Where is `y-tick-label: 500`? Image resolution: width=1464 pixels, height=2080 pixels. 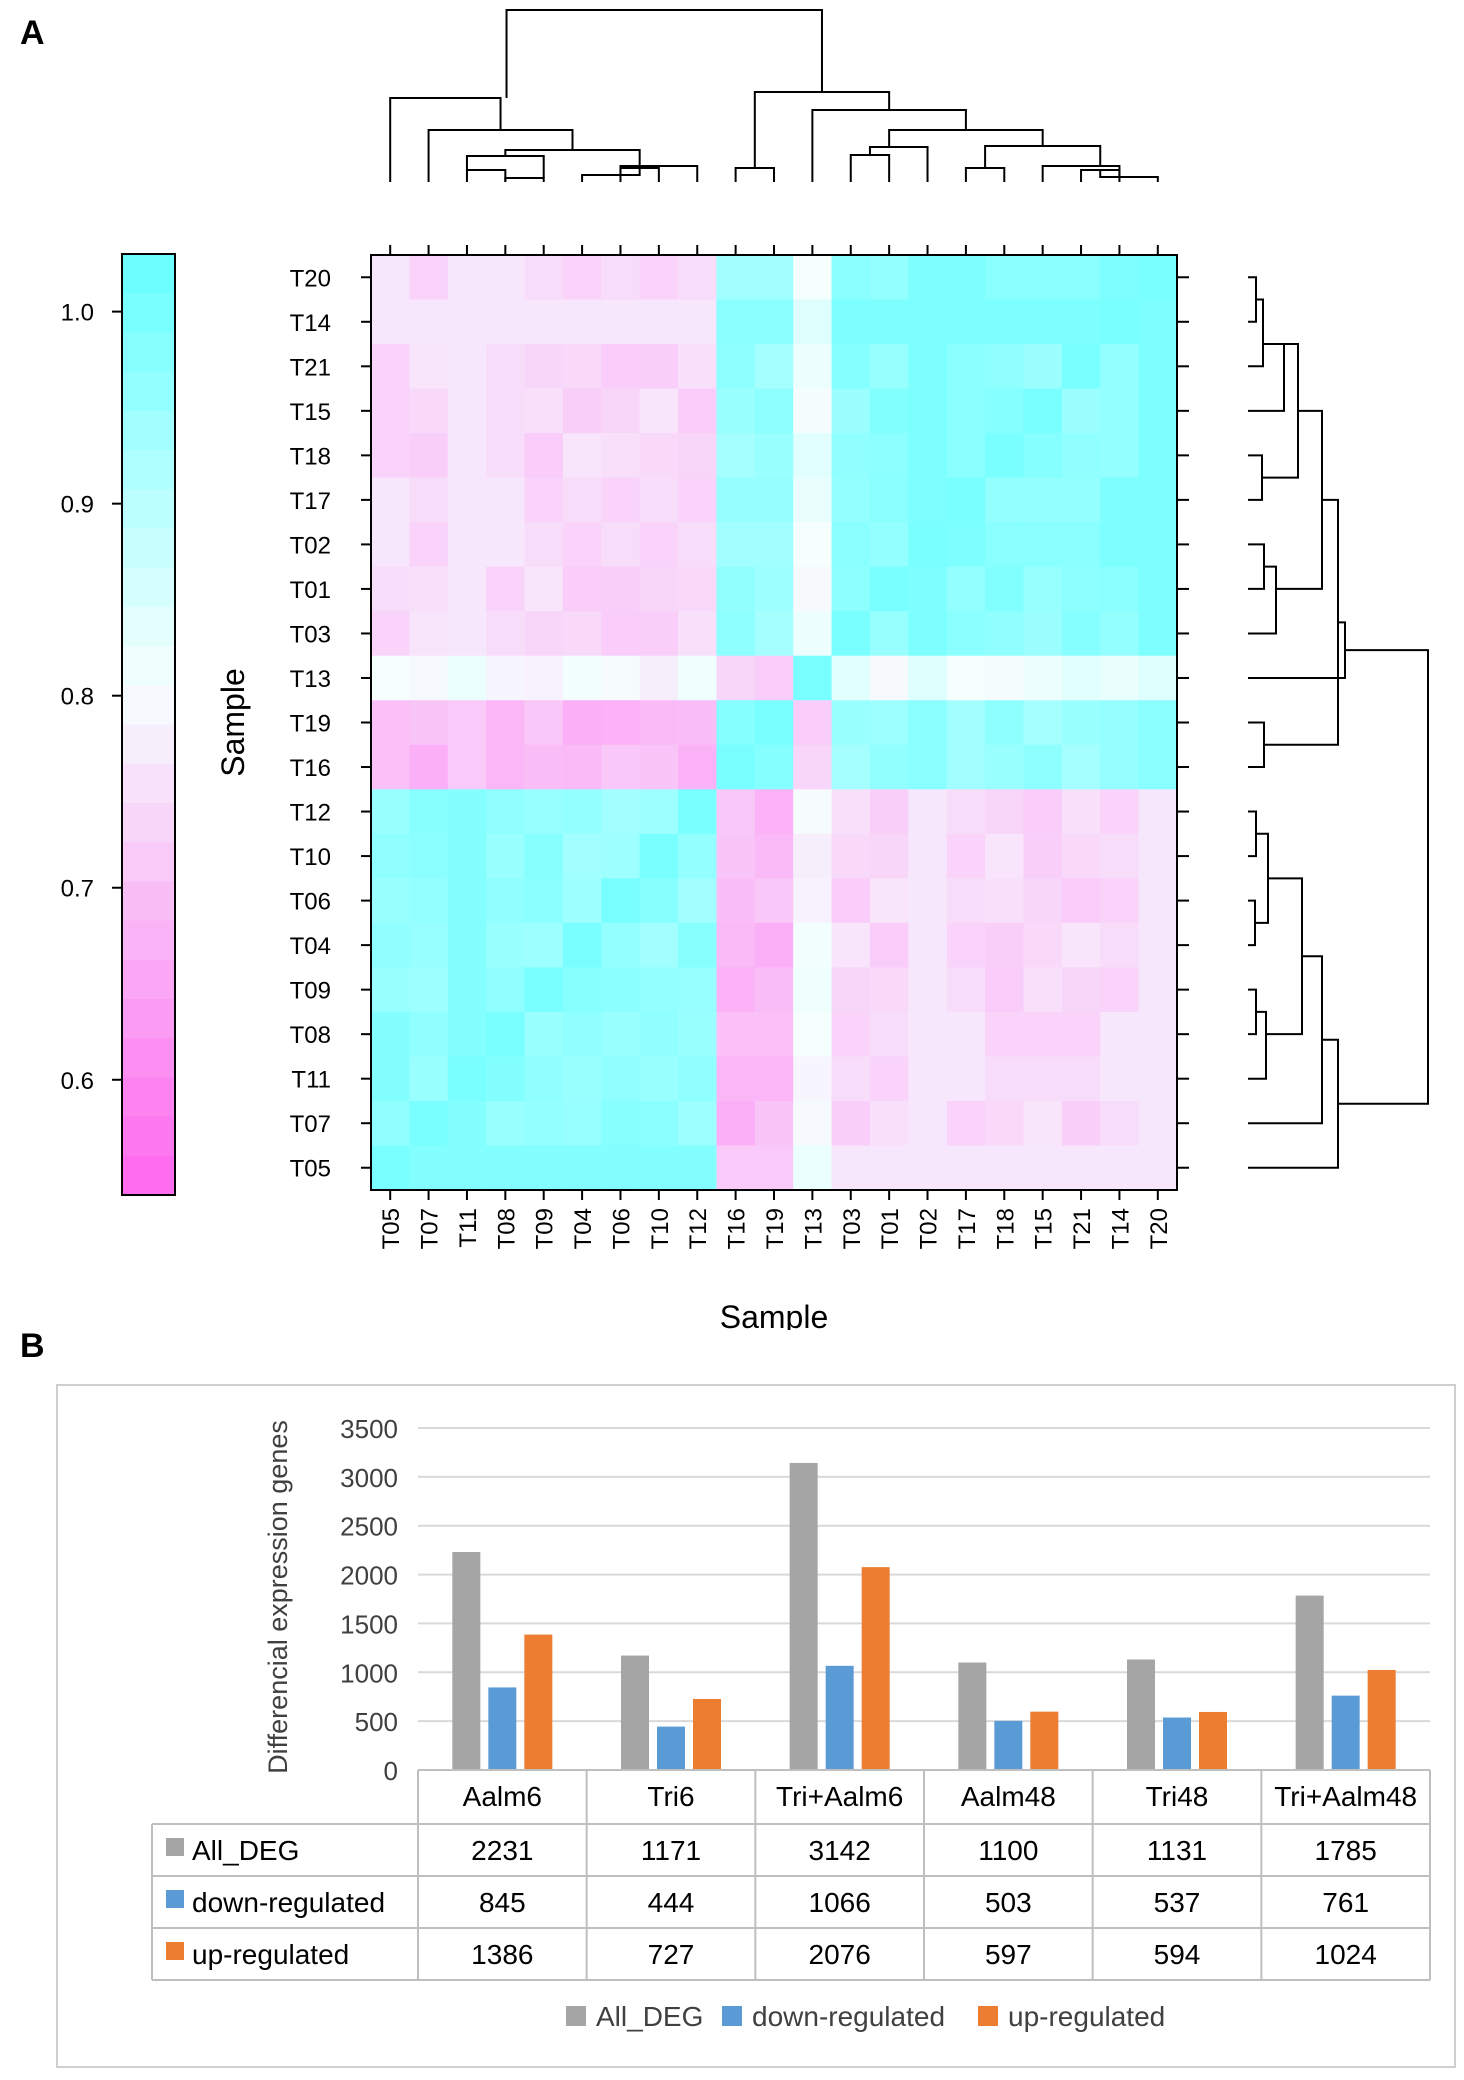 y-tick-label: 500 is located at coordinates (376, 1722).